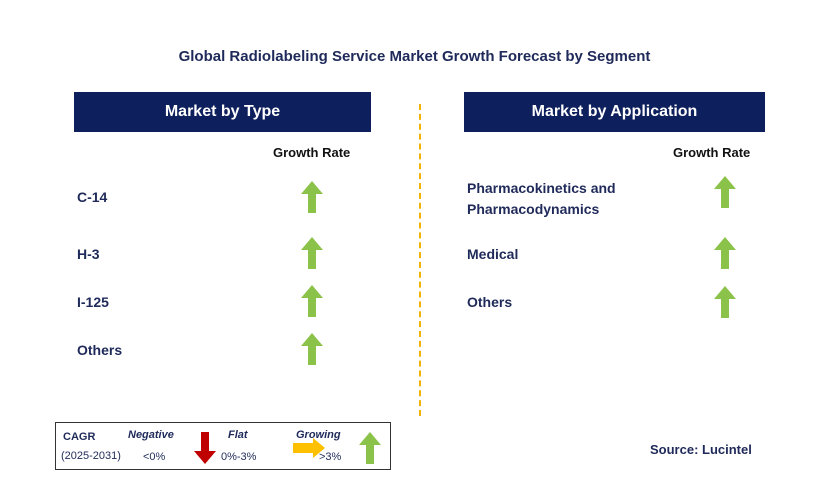 This screenshot has width=829, height=497. Describe the element at coordinates (490, 302) in the screenshot. I see `application-item-others: Others` at that location.